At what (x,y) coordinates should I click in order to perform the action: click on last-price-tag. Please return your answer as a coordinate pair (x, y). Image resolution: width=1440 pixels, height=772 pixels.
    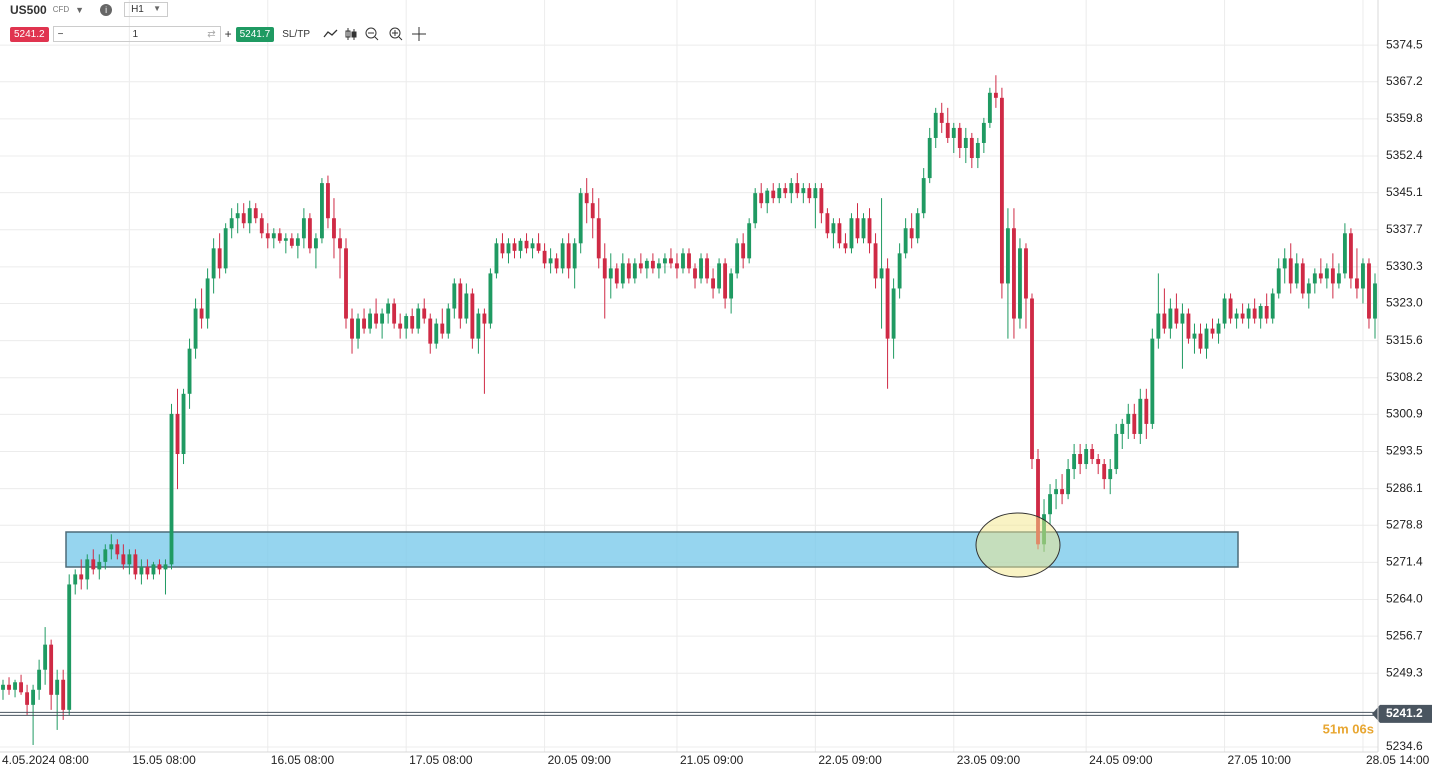
    Looking at the image, I should click on (1402, 713).